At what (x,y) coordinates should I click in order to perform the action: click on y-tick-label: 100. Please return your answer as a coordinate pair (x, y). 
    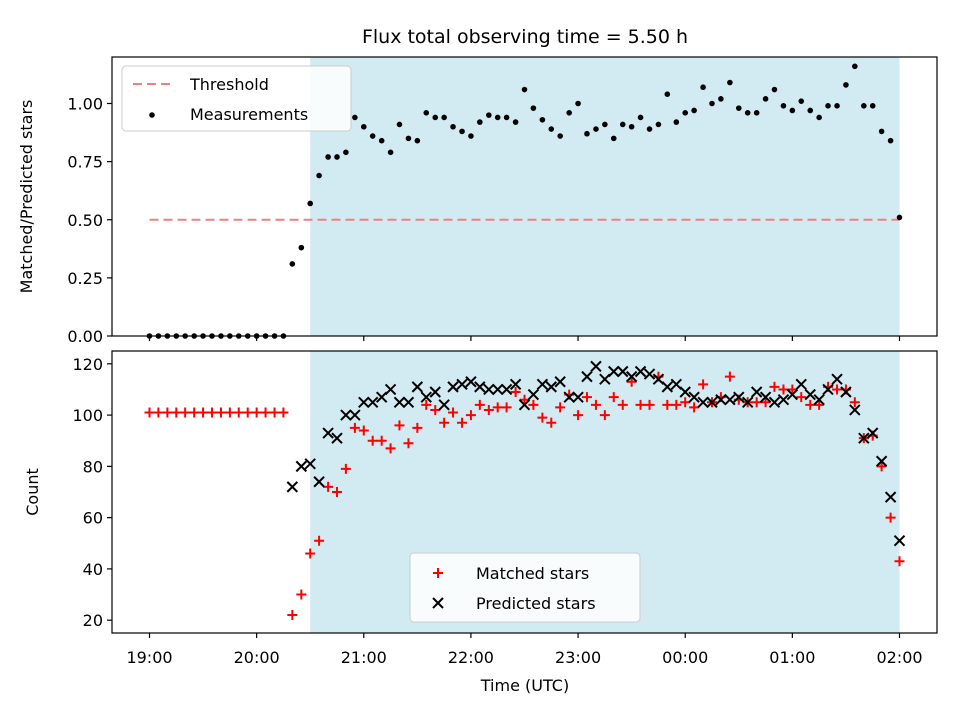
    Looking at the image, I should click on (87, 415).